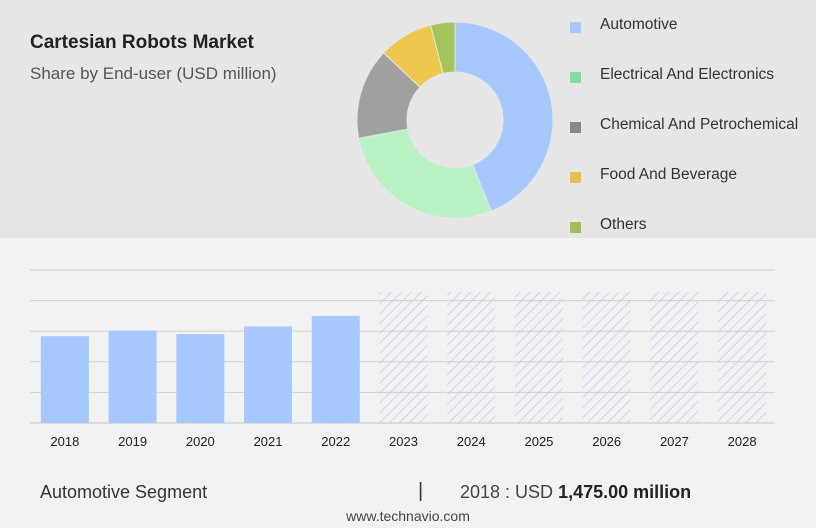  What do you see at coordinates (443, 48) in the screenshot?
I see `donut-slice-others` at bounding box center [443, 48].